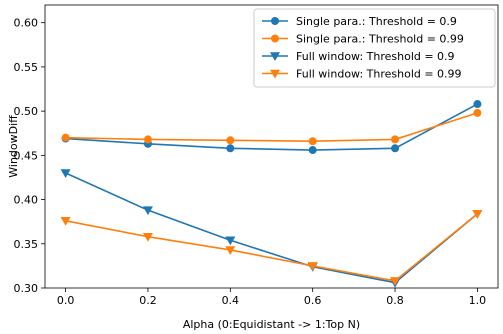 The width and height of the screenshot is (503, 334). What do you see at coordinates (376, 21) in the screenshot?
I see `legend-label: Single para.: Threshold = 0.9` at bounding box center [376, 21].